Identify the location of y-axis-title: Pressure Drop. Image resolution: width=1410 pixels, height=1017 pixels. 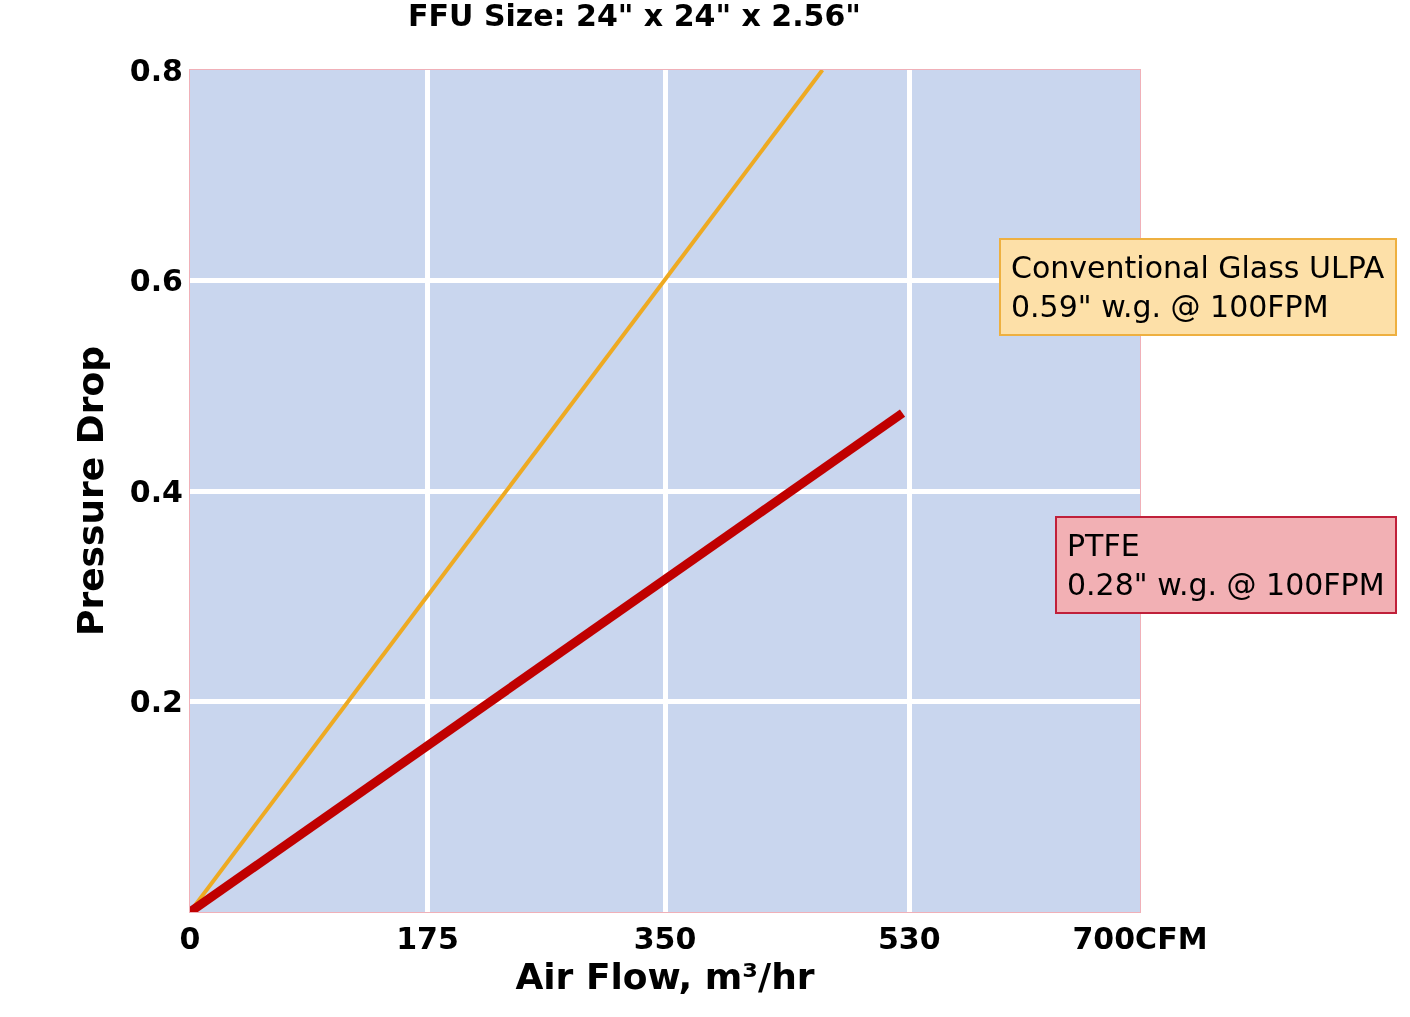
(90, 491).